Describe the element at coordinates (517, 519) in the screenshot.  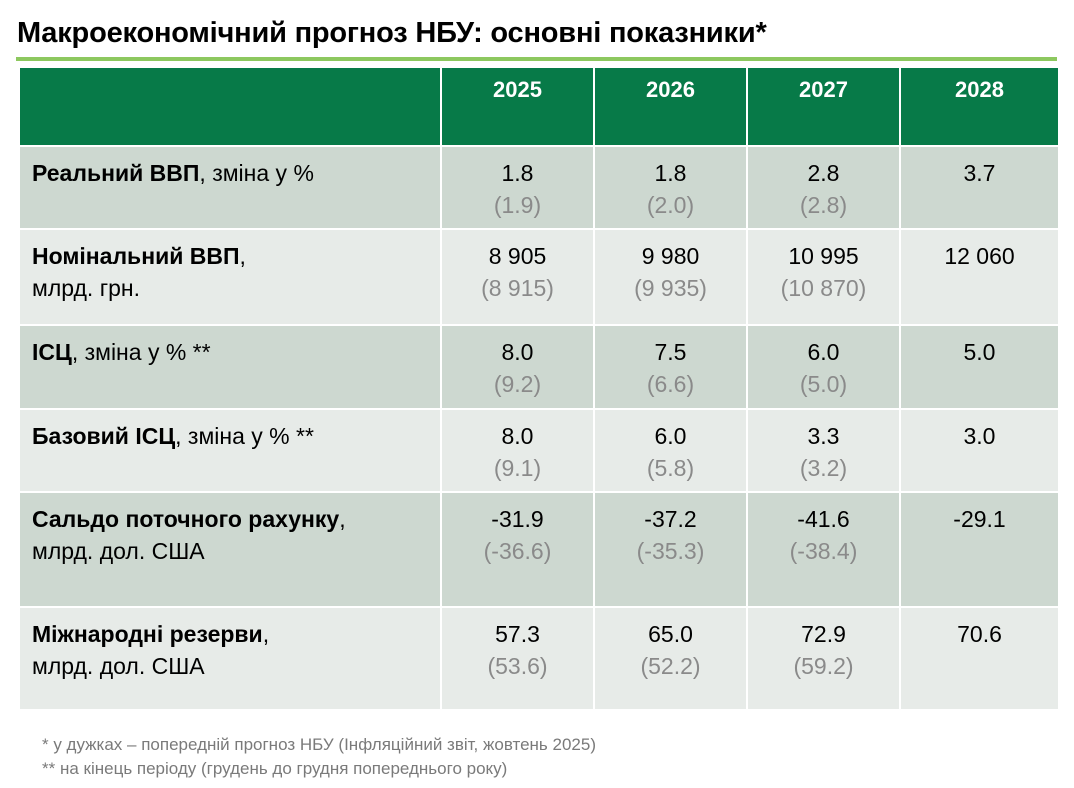
I see `current-forecast: -31.9` at that location.